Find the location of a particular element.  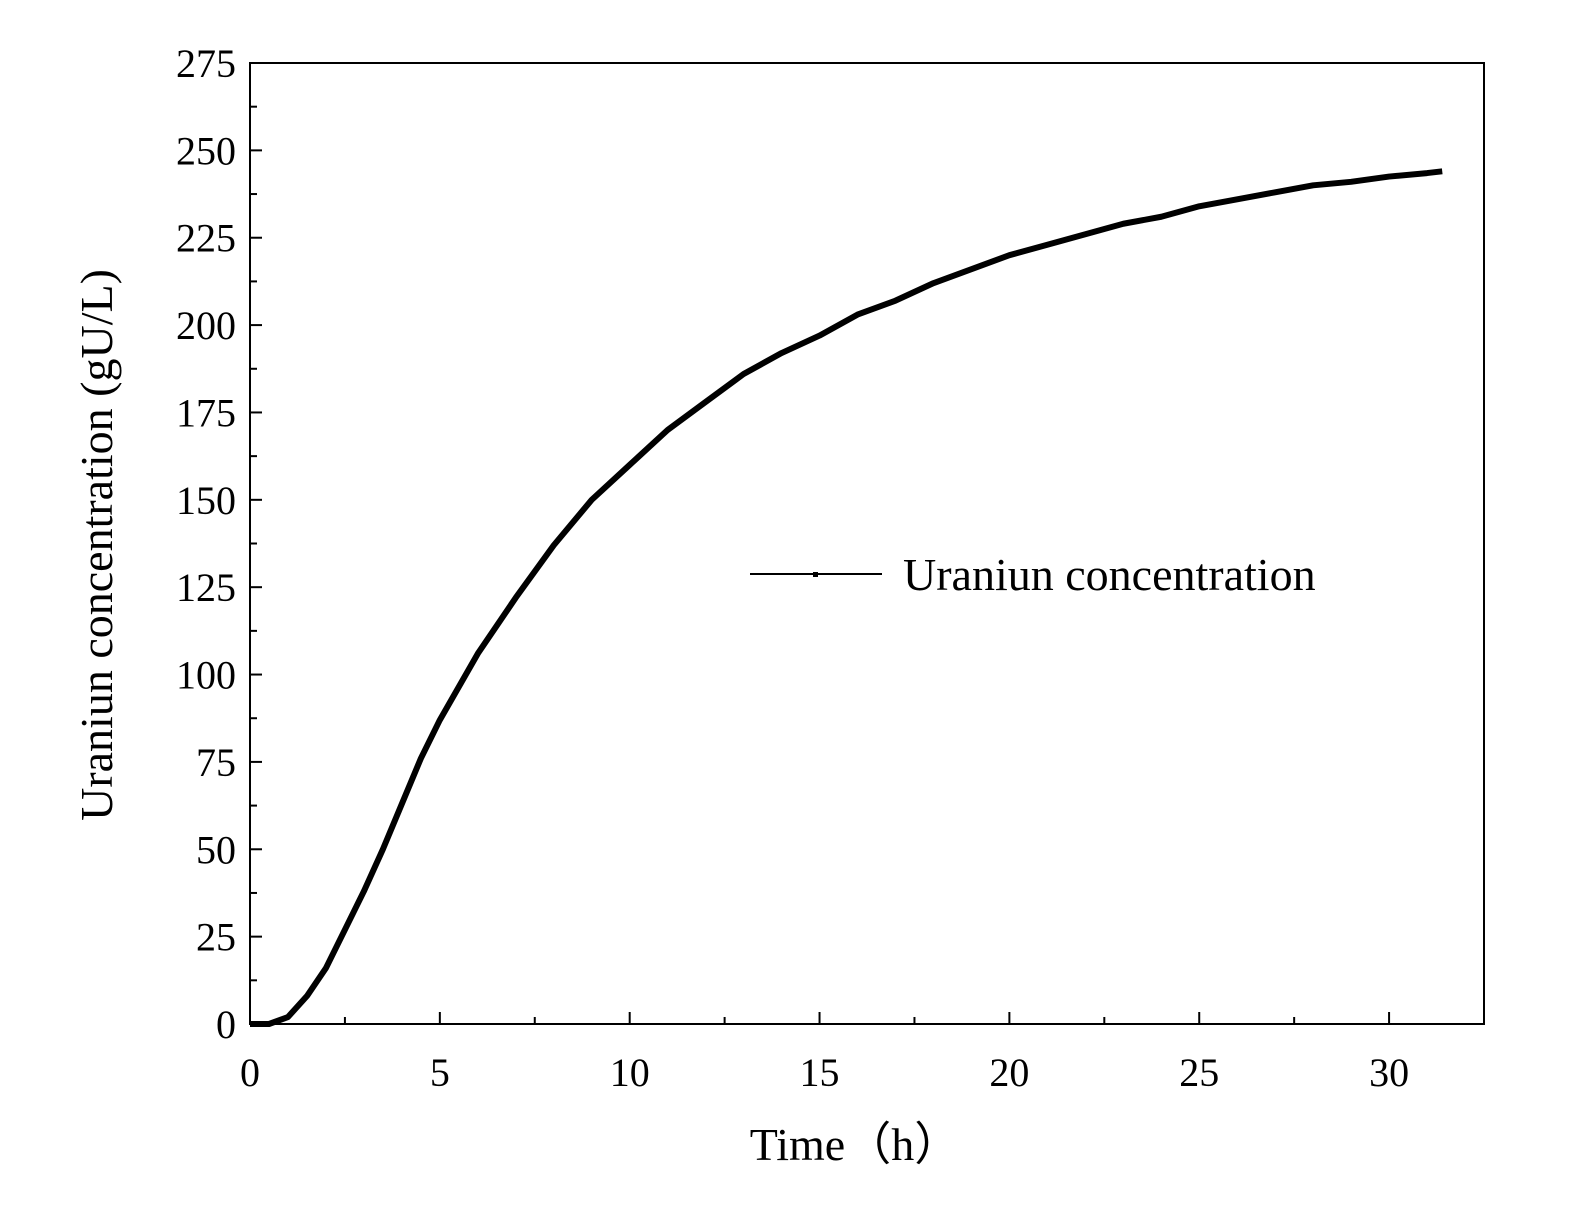

x-tick-label: 15 is located at coordinates (820, 1072).